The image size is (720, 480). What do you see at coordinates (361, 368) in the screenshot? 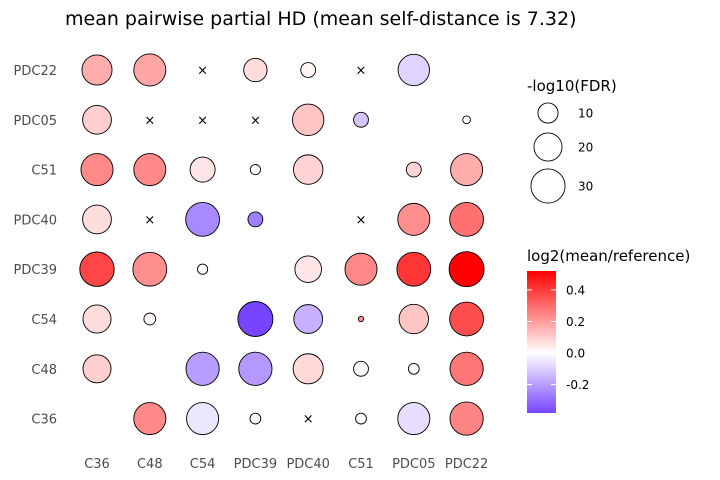
I see `dot-c48-c51` at bounding box center [361, 368].